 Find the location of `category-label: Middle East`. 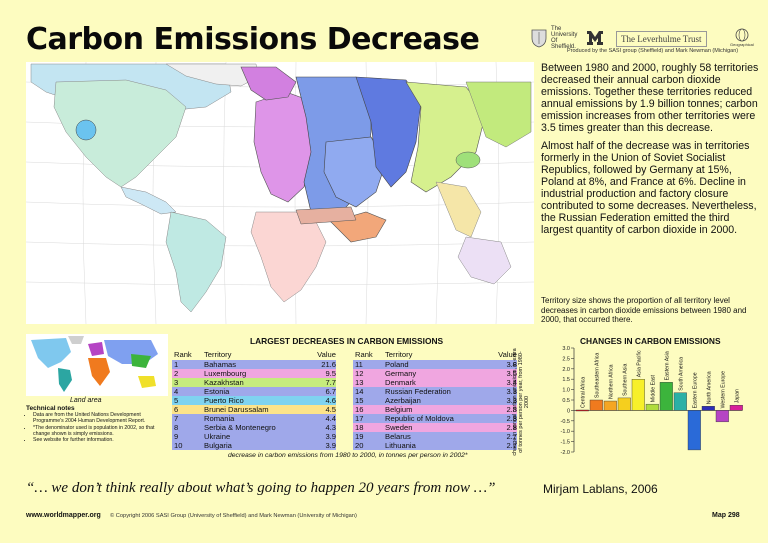

category-label: Middle East is located at coordinates (653, 388).